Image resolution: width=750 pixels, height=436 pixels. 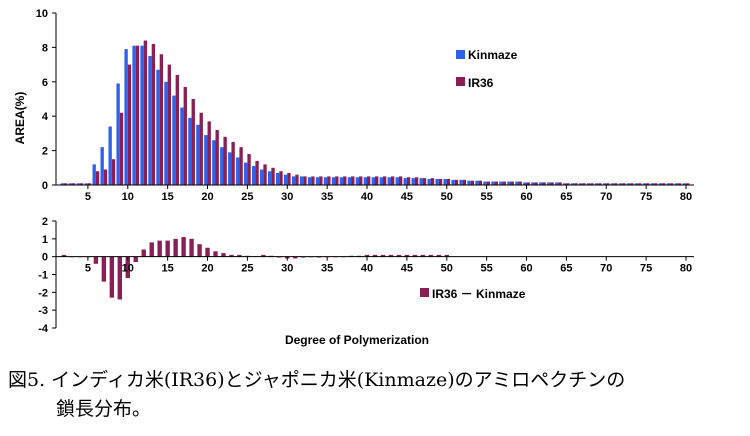 I want to click on legend-label-ir36: IR36, so click(x=481, y=83).